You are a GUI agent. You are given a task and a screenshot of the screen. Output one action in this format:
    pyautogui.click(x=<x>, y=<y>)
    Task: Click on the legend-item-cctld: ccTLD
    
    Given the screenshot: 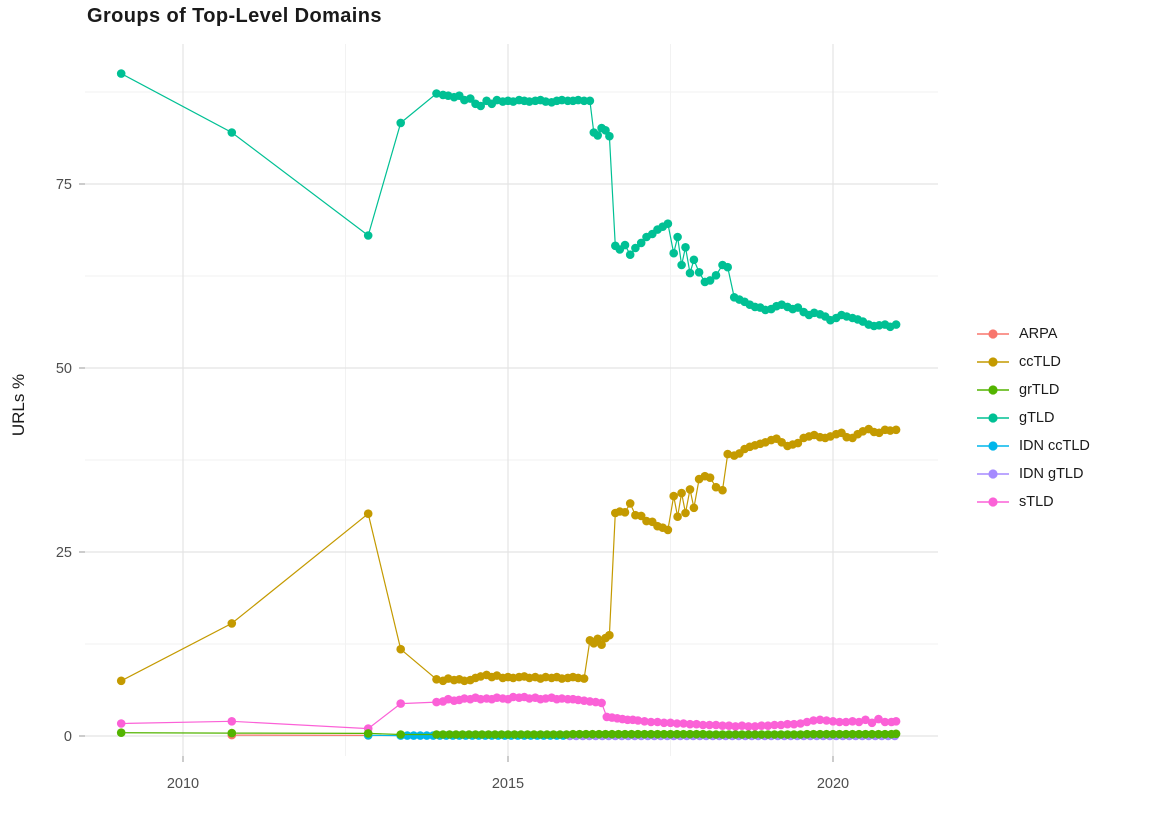 What is the action you would take?
    pyautogui.click(x=1033, y=362)
    